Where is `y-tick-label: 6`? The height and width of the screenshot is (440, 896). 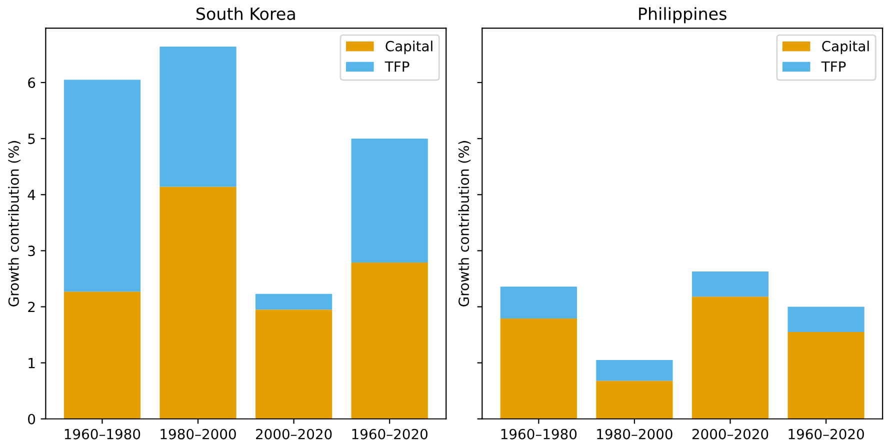 y-tick-label: 6 is located at coordinates (32, 83).